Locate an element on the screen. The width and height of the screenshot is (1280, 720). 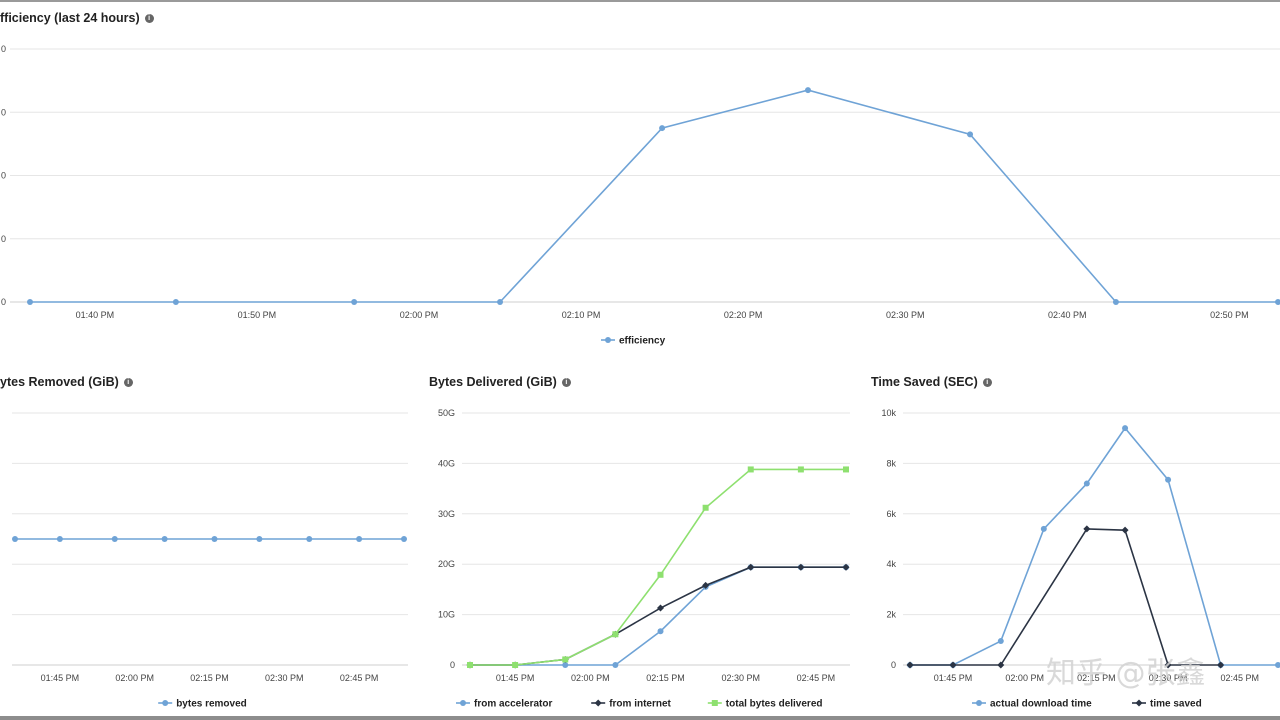
bytes_delivered-x-tick-label: 01:45 PM is located at coordinates (515, 678).